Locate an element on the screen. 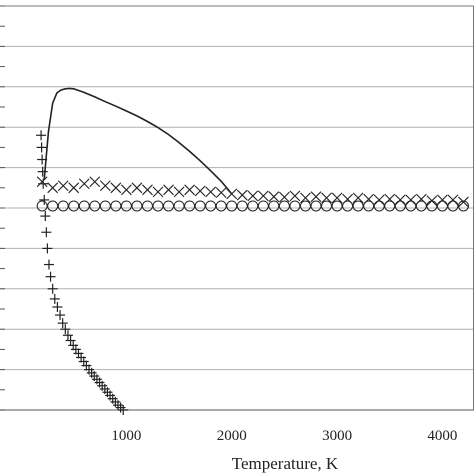 The height and width of the screenshot is (474, 474). x-tick-labels: 1000 2000 3000 4000 is located at coordinates (284, 436).